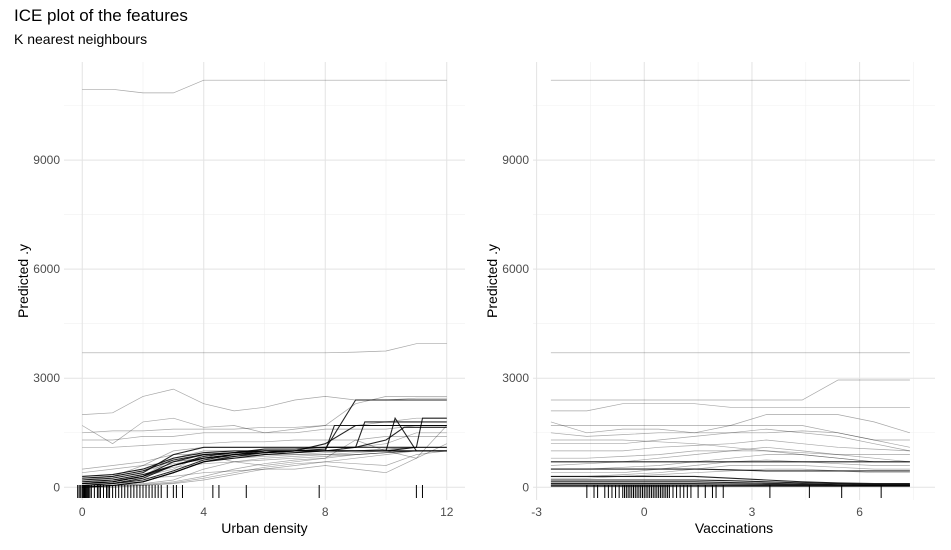 The width and height of the screenshot is (951, 550). Describe the element at coordinates (264, 528) in the screenshot. I see `x-axis-title: Urban density` at that location.